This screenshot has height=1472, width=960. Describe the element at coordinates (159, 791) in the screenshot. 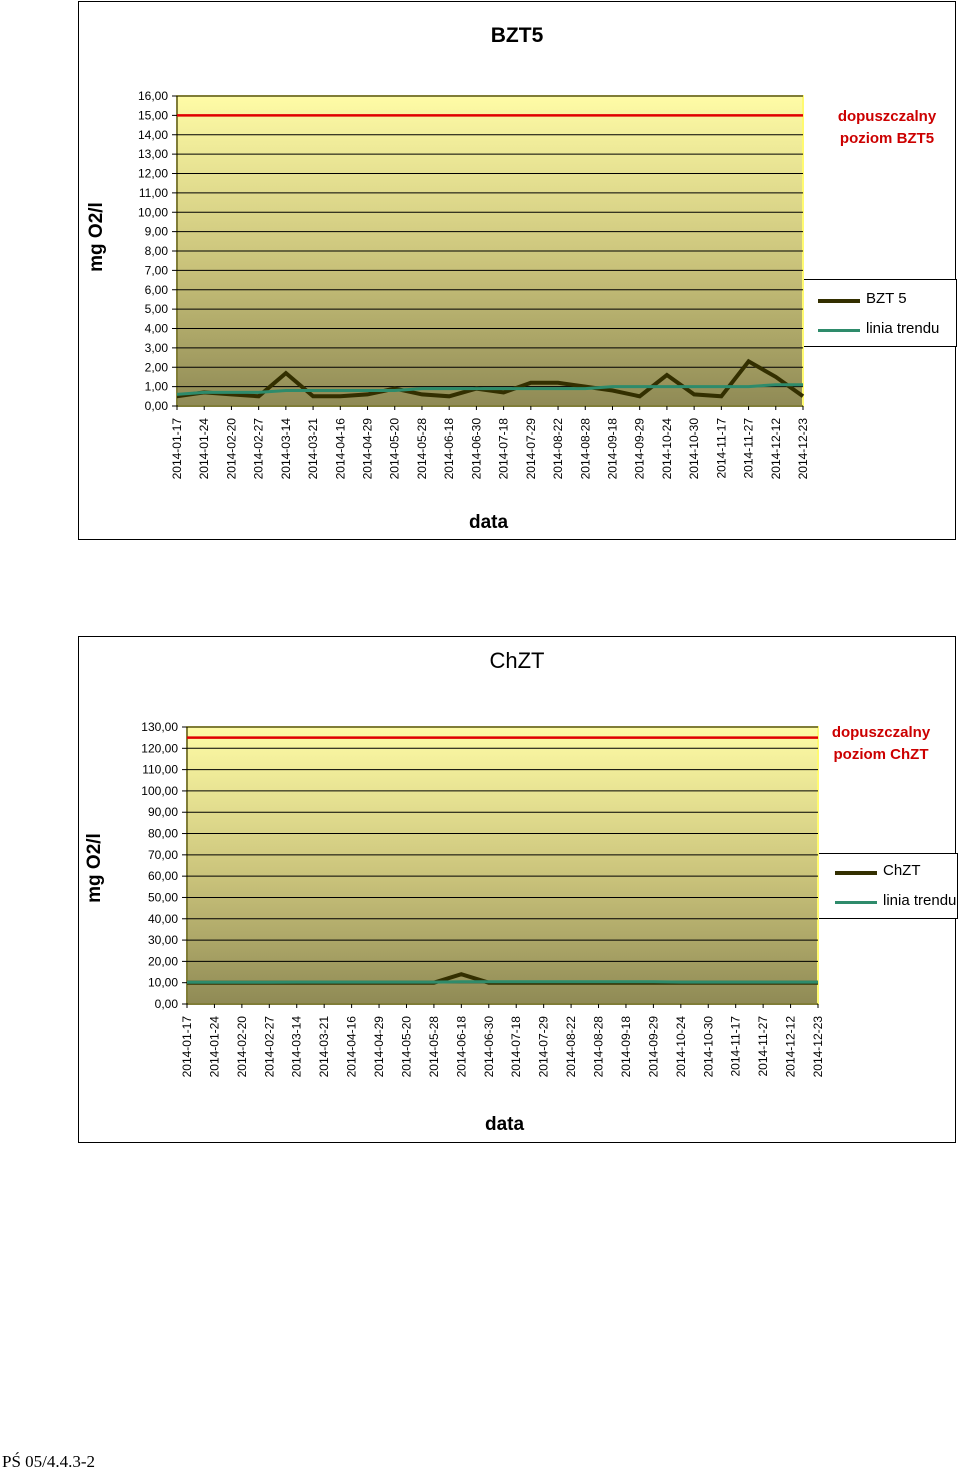

I see `y-tick-label: 100,00` at that location.